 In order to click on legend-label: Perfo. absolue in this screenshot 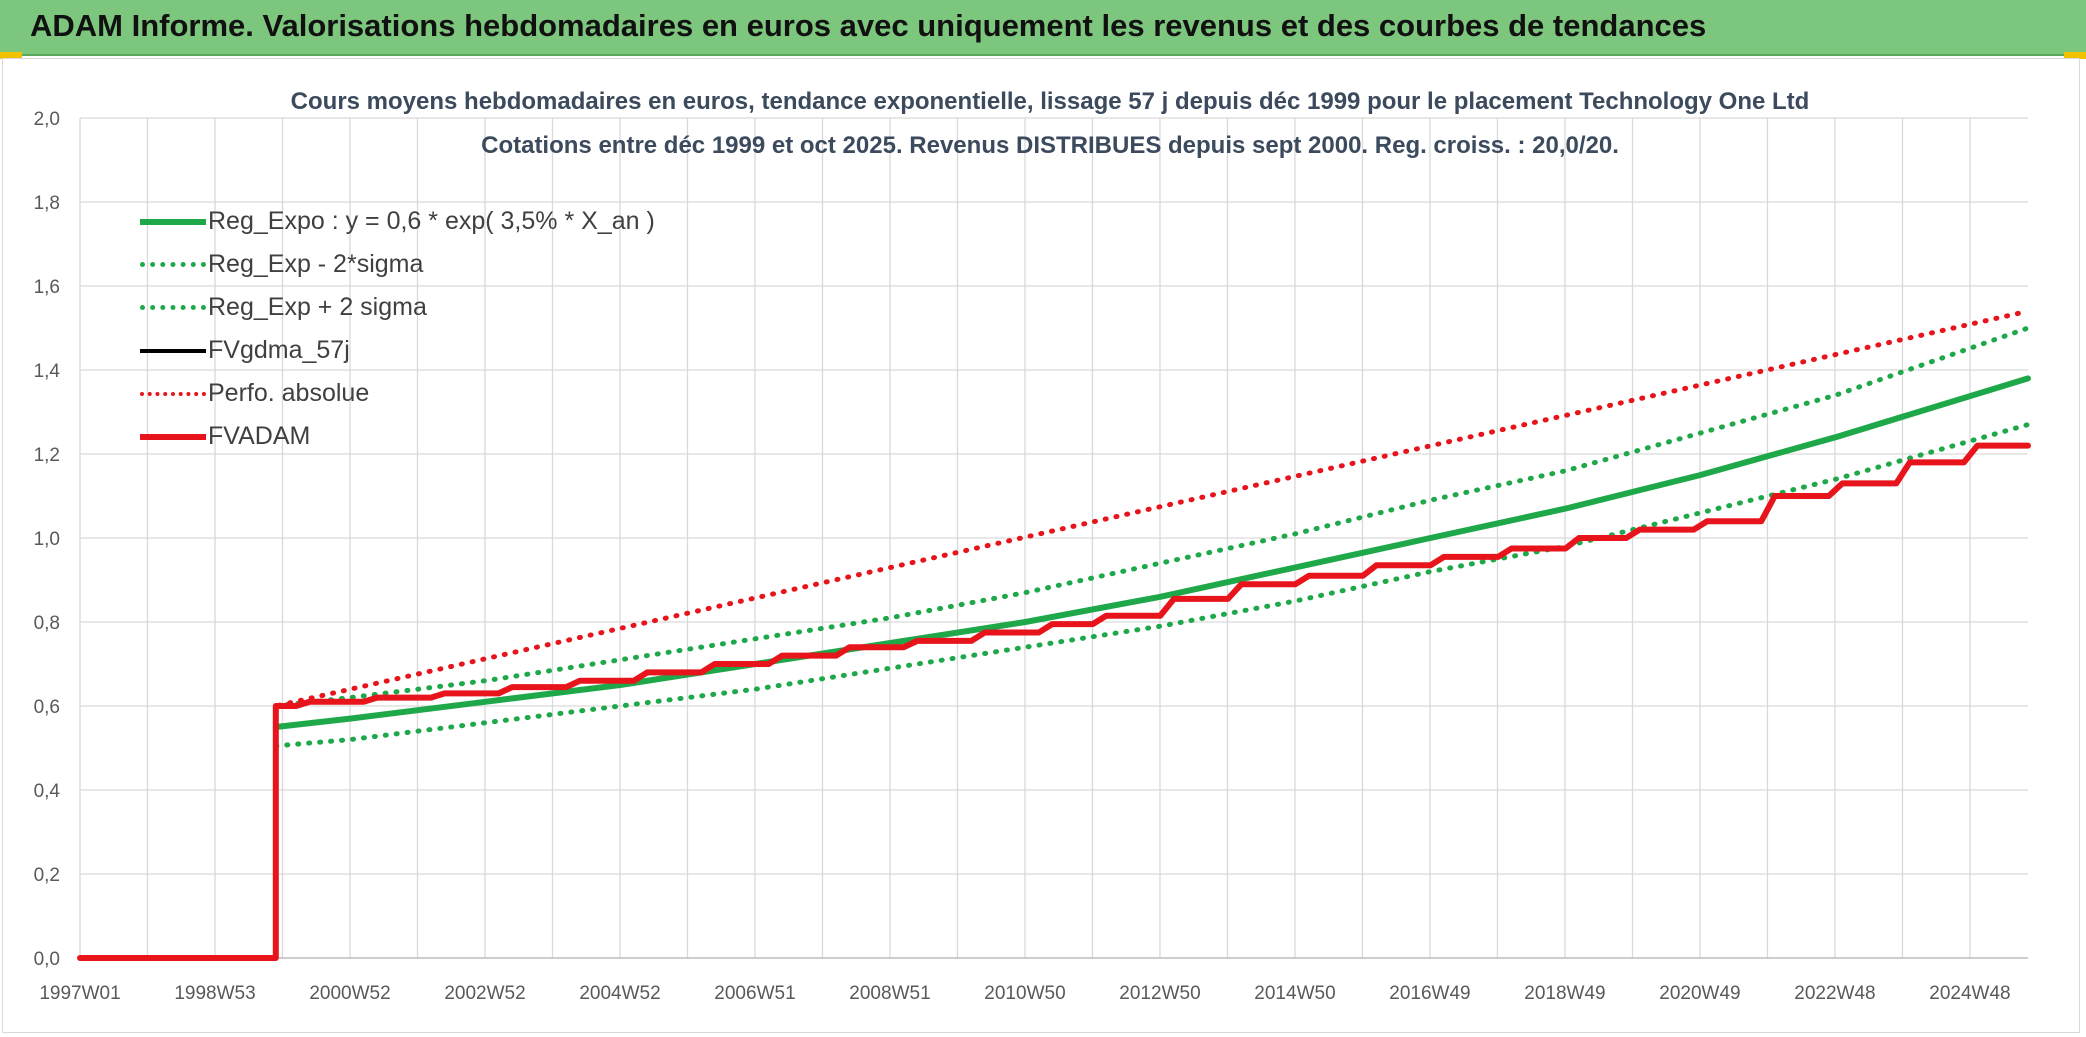, I will do `click(289, 393)`.